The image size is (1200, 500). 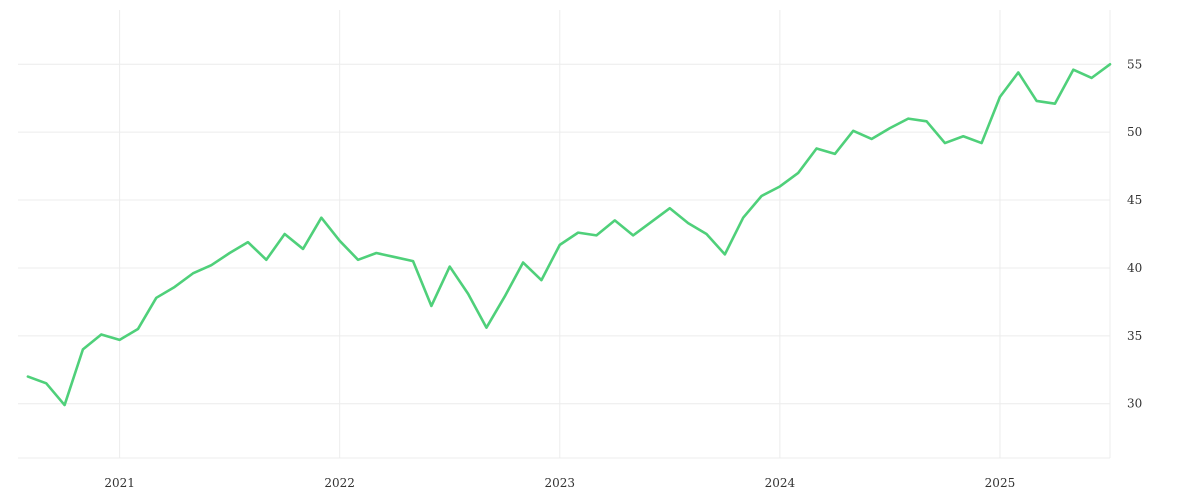 What do you see at coordinates (560, 483) in the screenshot?
I see `x-tick-label: 2023` at bounding box center [560, 483].